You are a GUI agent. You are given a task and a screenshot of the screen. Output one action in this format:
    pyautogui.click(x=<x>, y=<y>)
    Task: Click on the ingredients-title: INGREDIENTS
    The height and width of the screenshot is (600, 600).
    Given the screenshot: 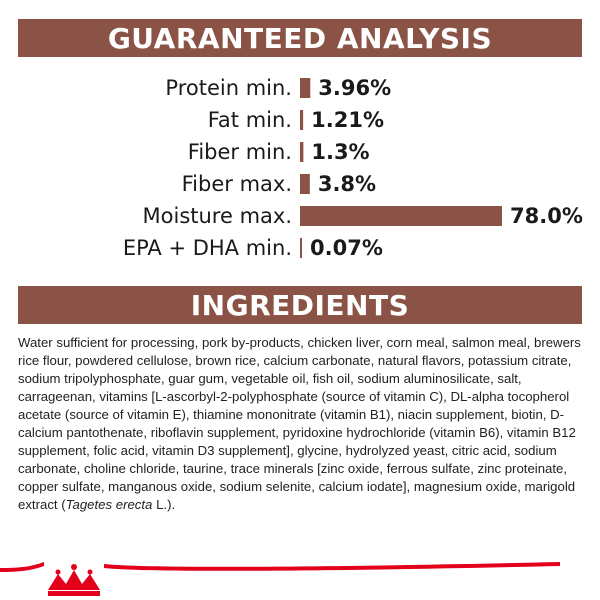 What is the action you would take?
    pyautogui.click(x=300, y=305)
    